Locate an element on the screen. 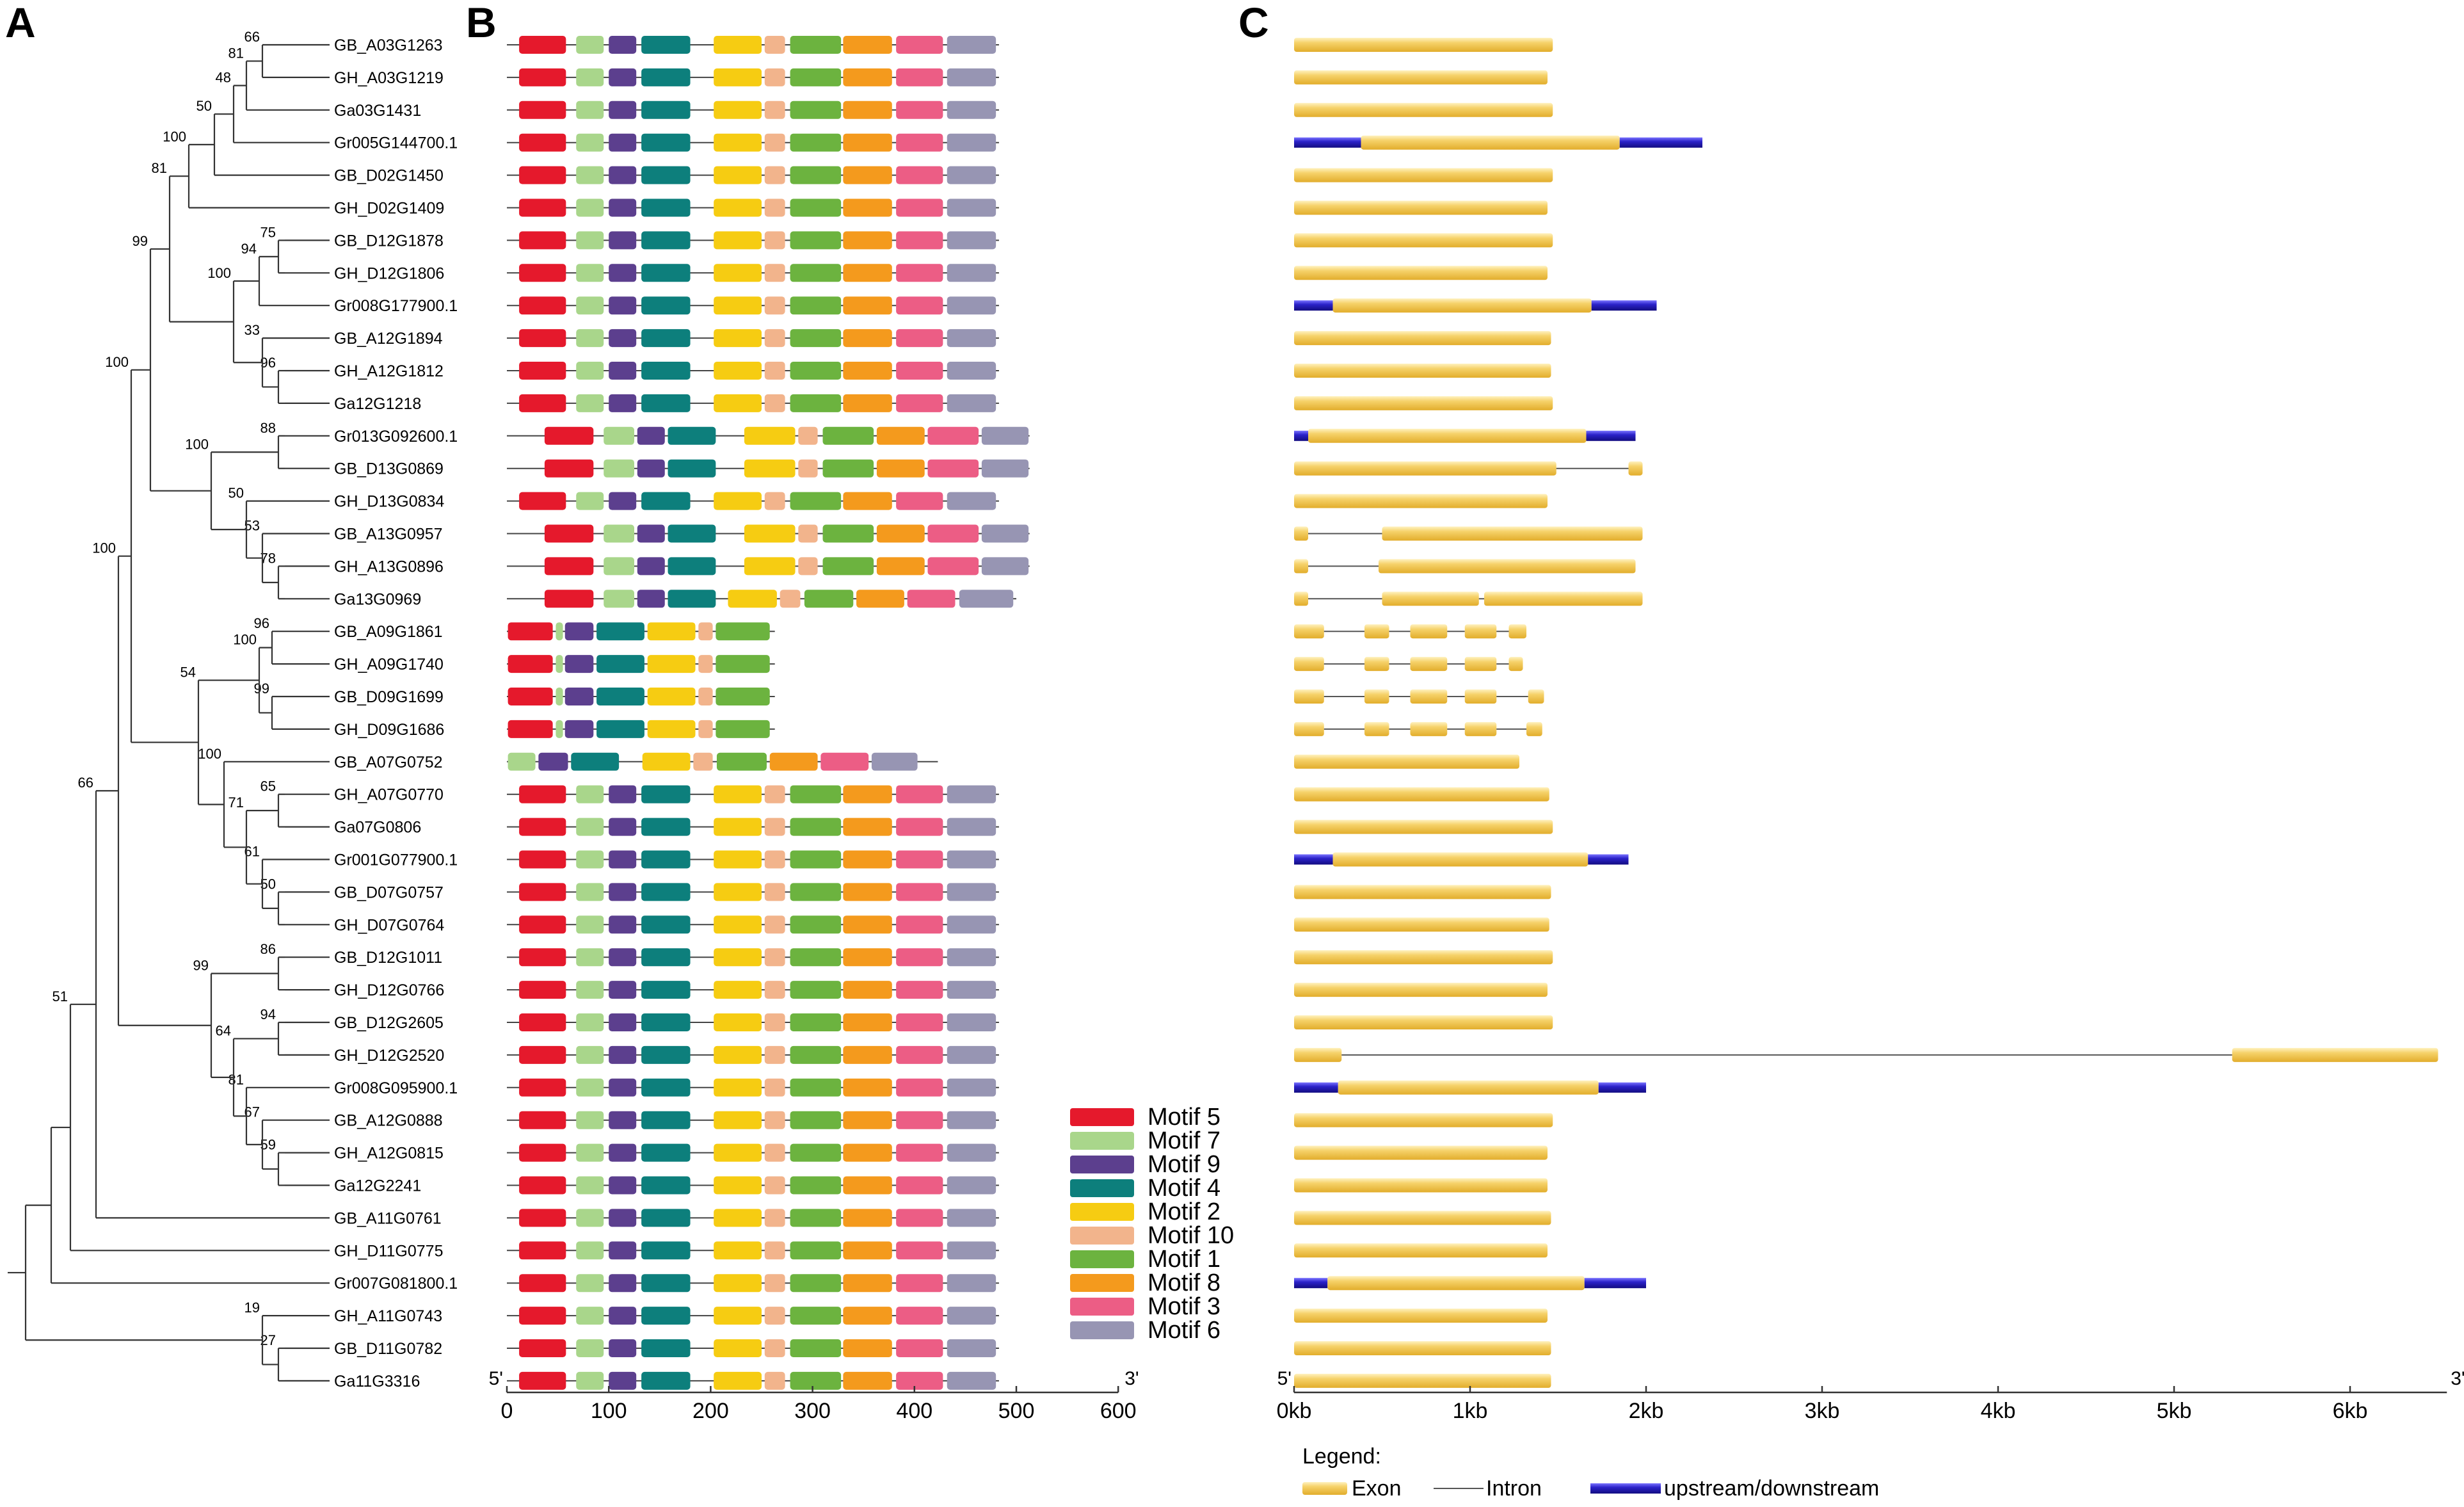  utr-box is located at coordinates (1611, 436).